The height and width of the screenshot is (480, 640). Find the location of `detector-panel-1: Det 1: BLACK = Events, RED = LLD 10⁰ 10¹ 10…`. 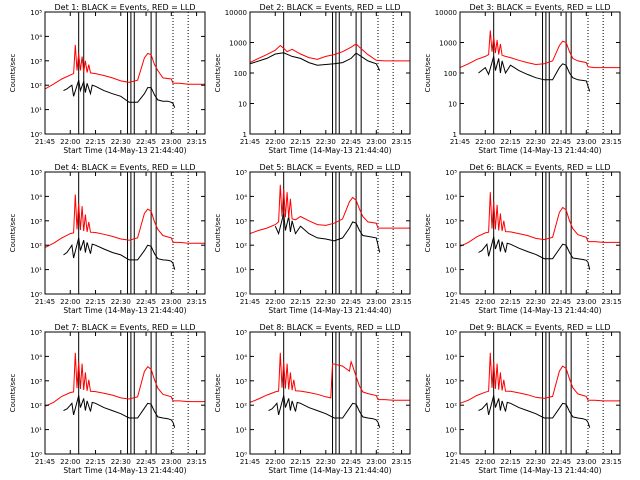

detector-panel-1: Det 1: BLACK = Events, RED = LLD 10⁰ 10¹ 10… is located at coordinates (108, 79).